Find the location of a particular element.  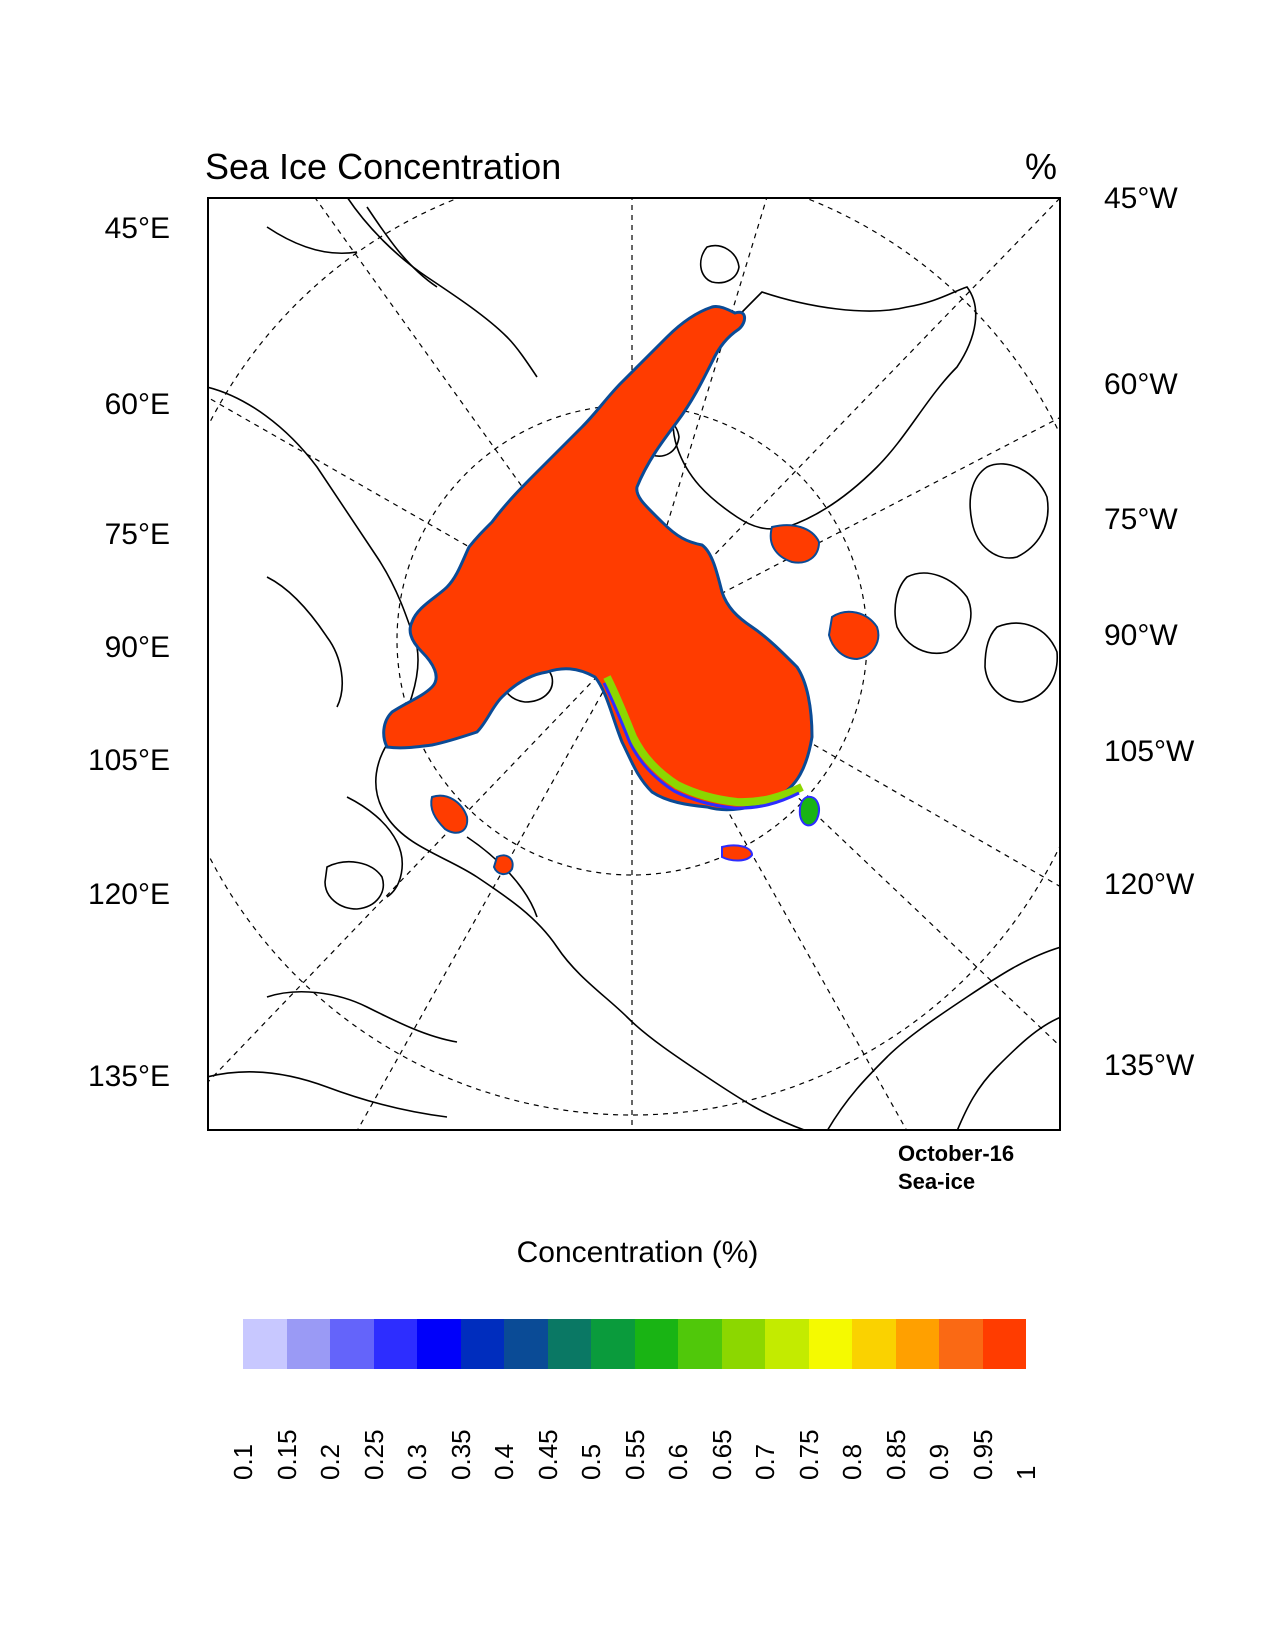

lon-label-135e: 135°E is located at coordinates (85, 1077).